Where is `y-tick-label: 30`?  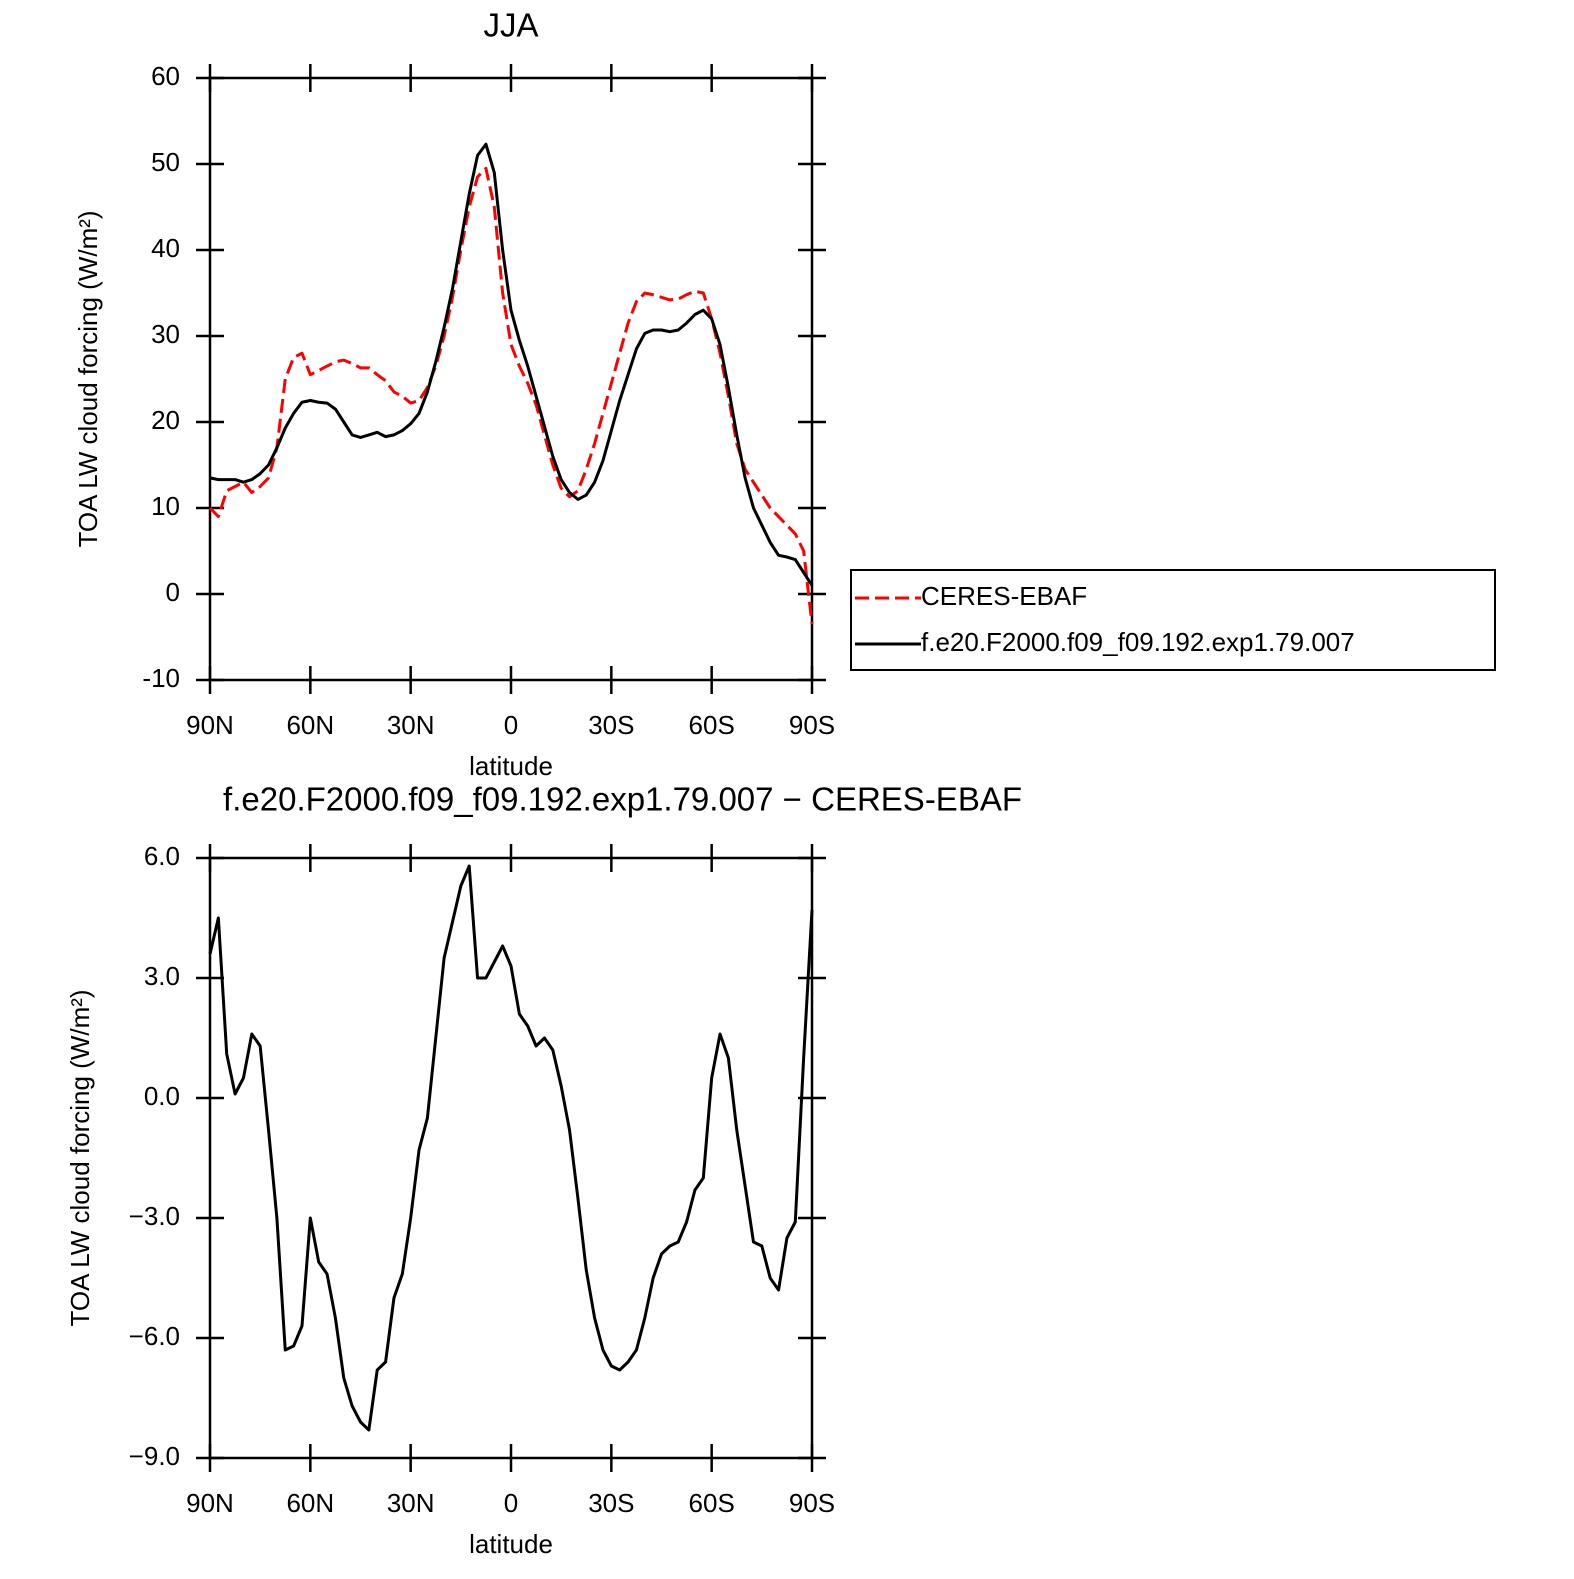
y-tick-label: 30 is located at coordinates (165, 334).